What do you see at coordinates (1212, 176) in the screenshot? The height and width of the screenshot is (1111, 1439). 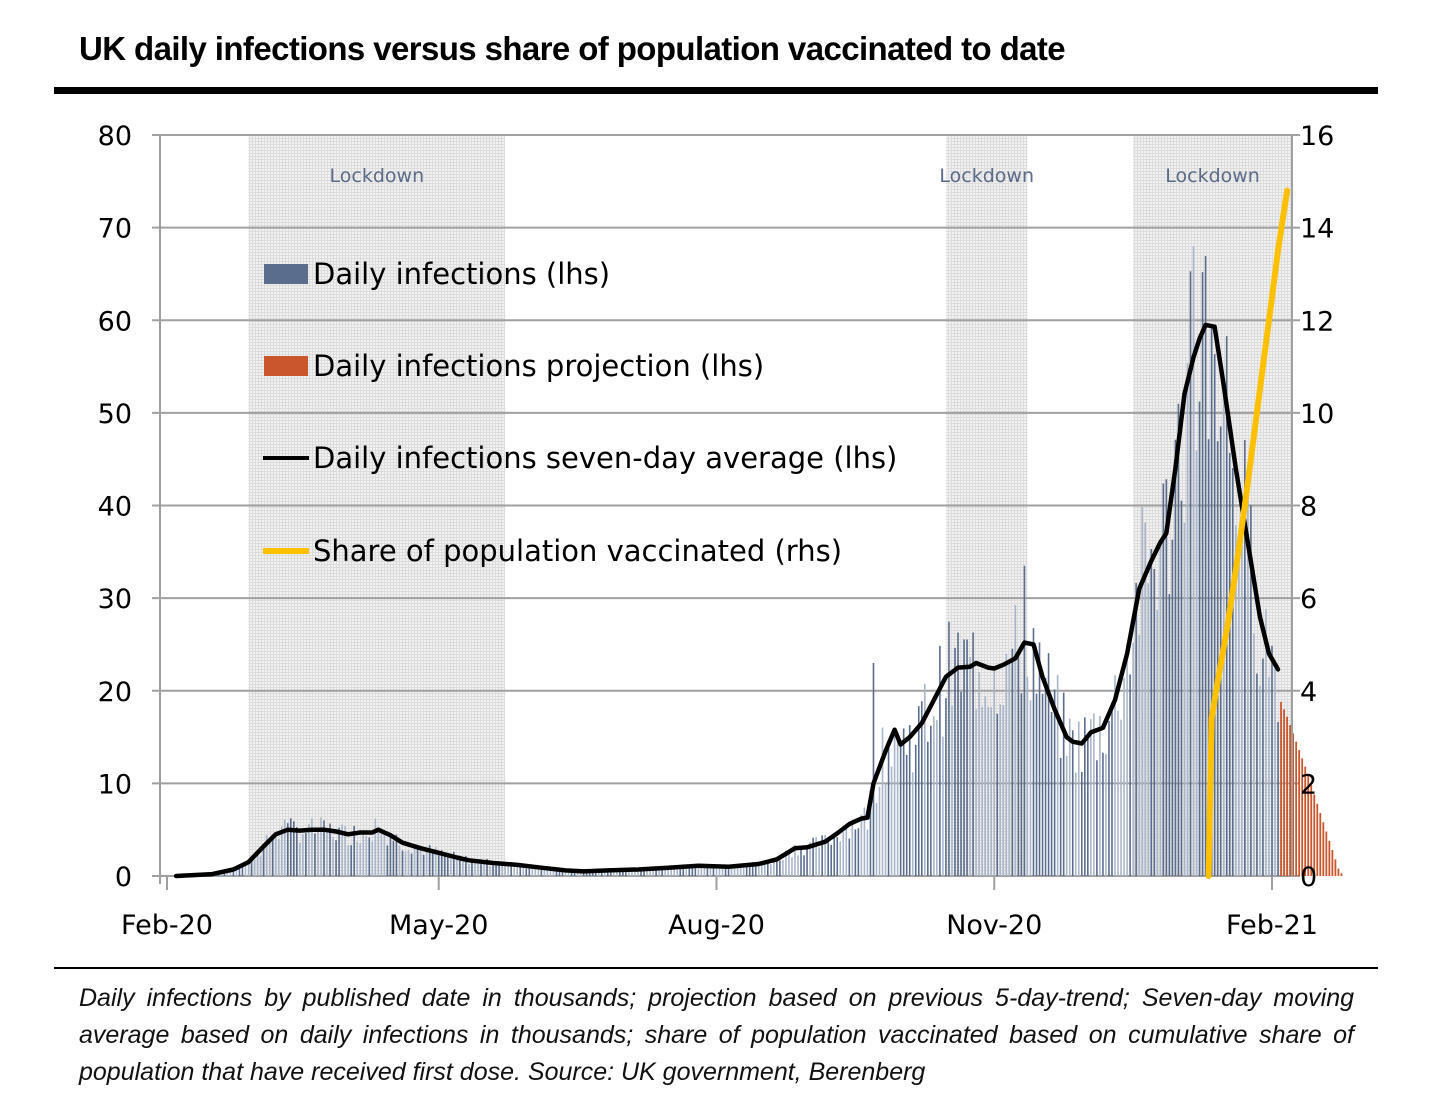 I see `lockdown-label-3: Lockdown` at bounding box center [1212, 176].